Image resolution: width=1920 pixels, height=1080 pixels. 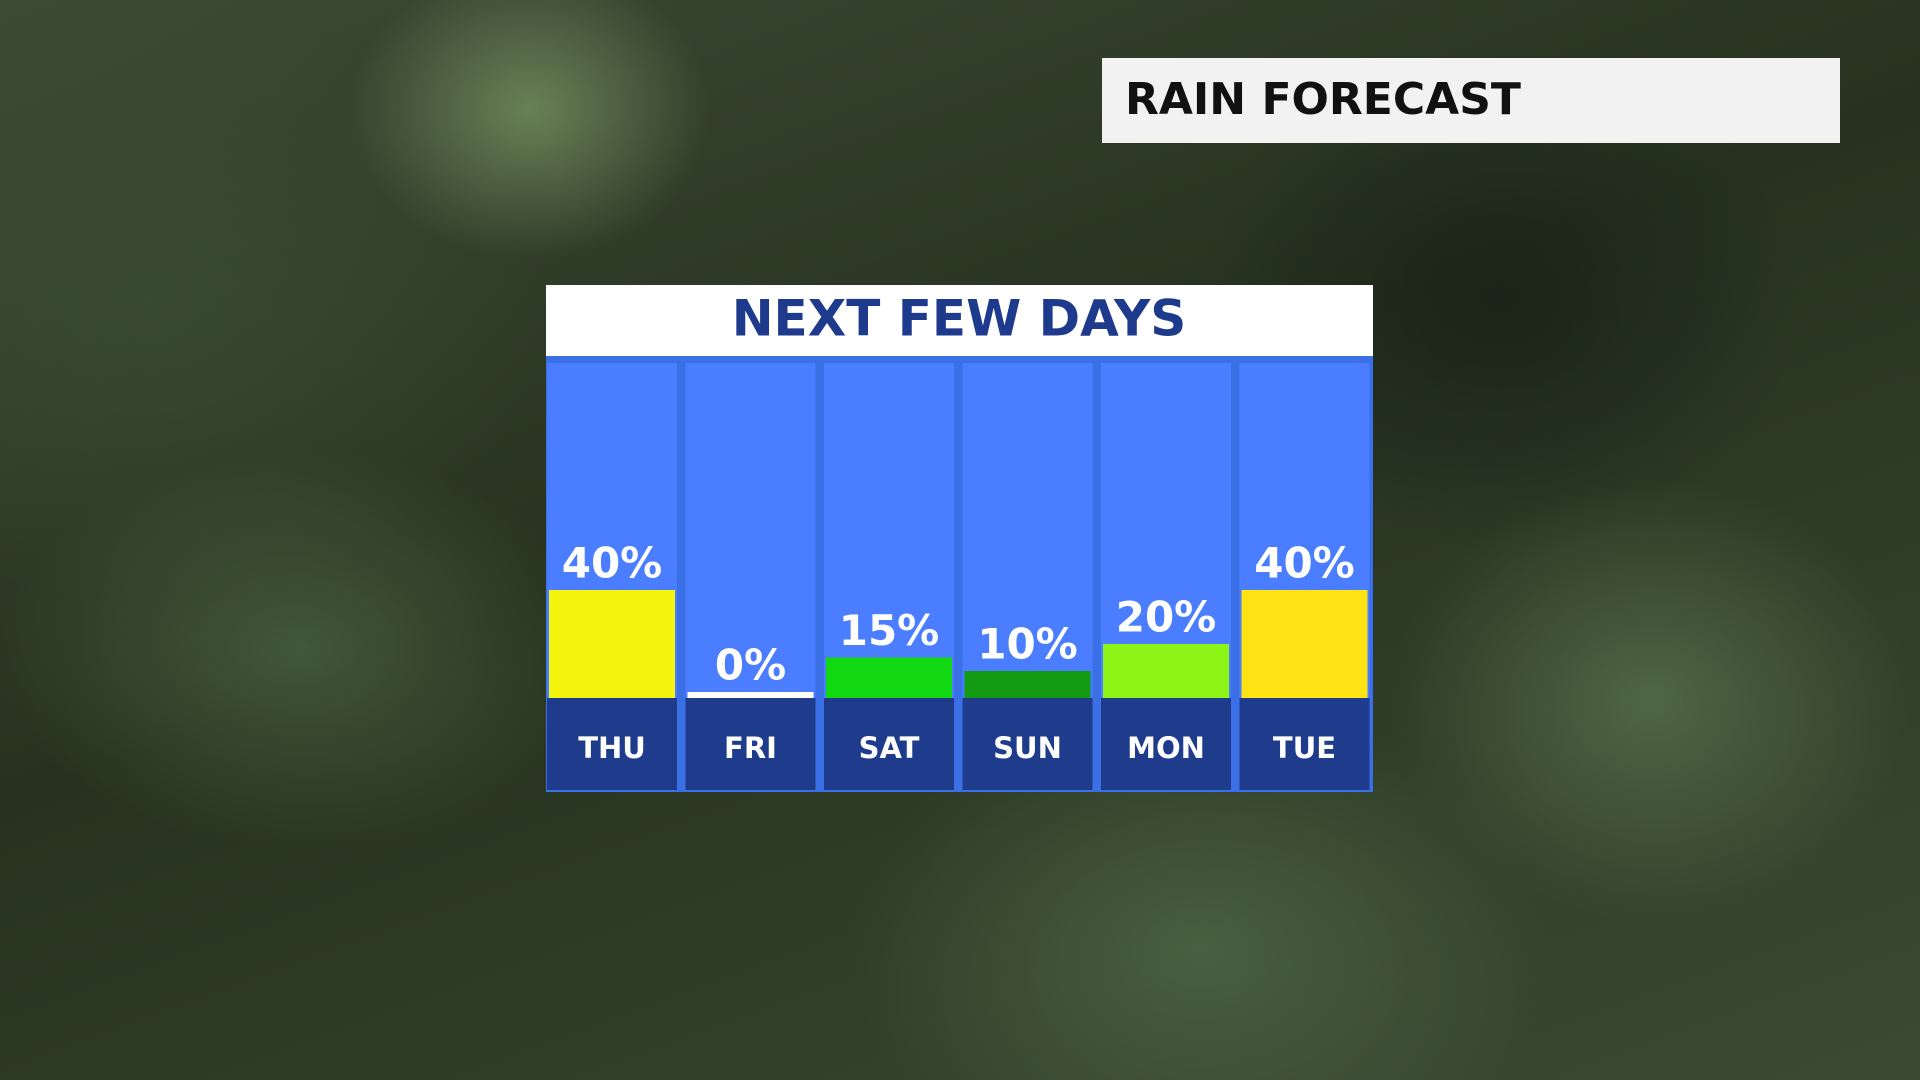 I want to click on value-label: 0%, so click(x=750, y=665).